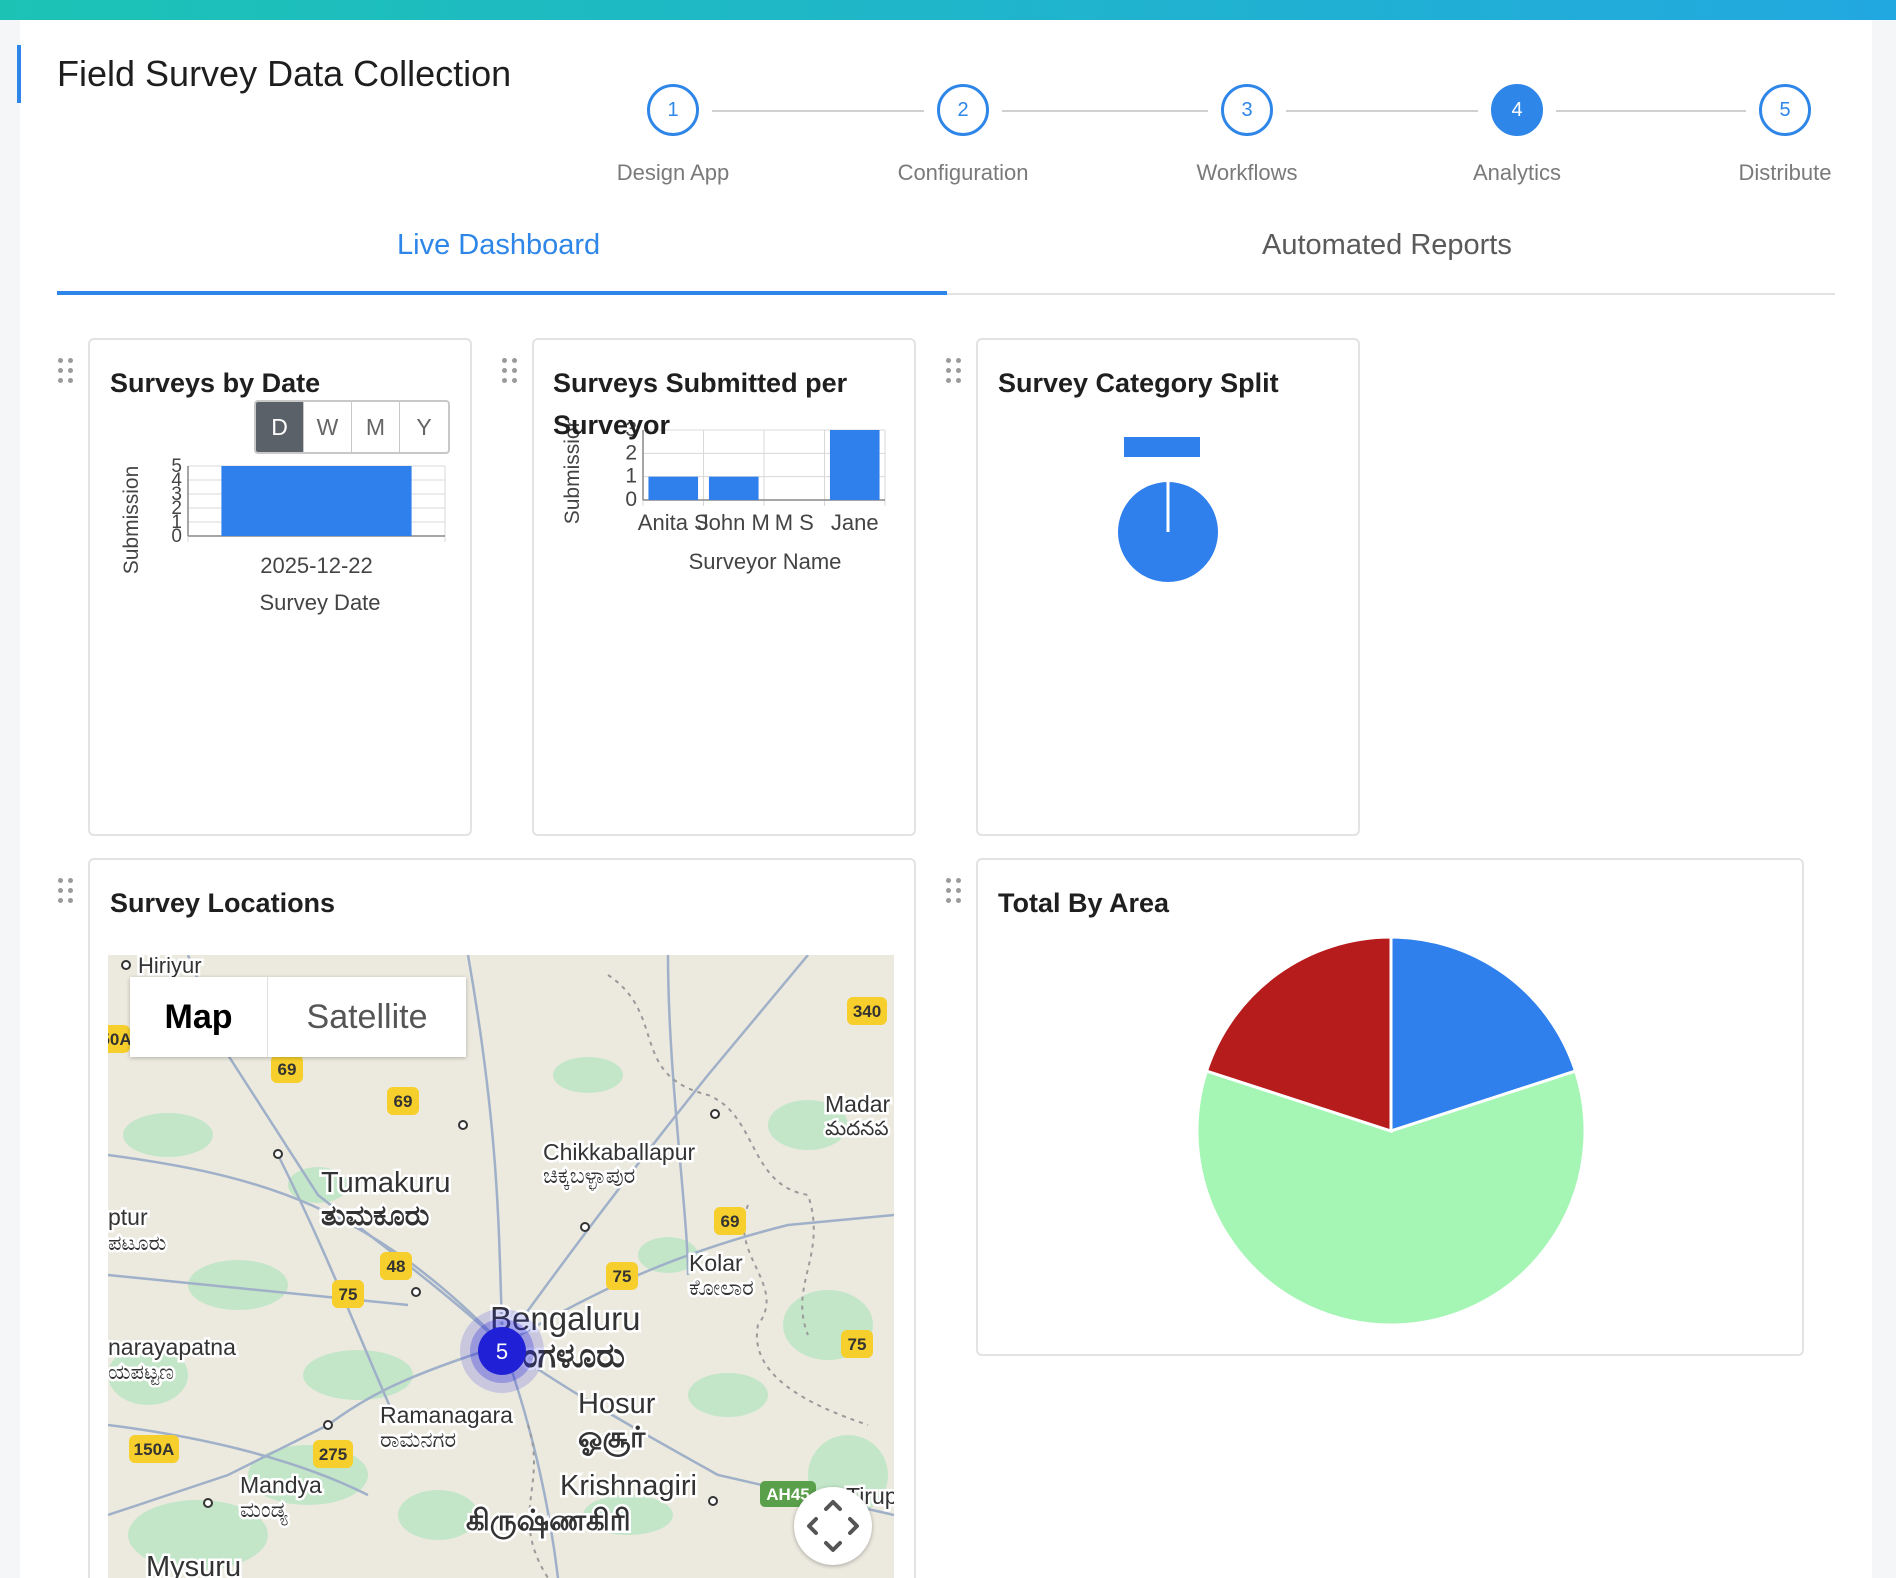  What do you see at coordinates (223, 903) in the screenshot?
I see `card-title: Survey Locations` at bounding box center [223, 903].